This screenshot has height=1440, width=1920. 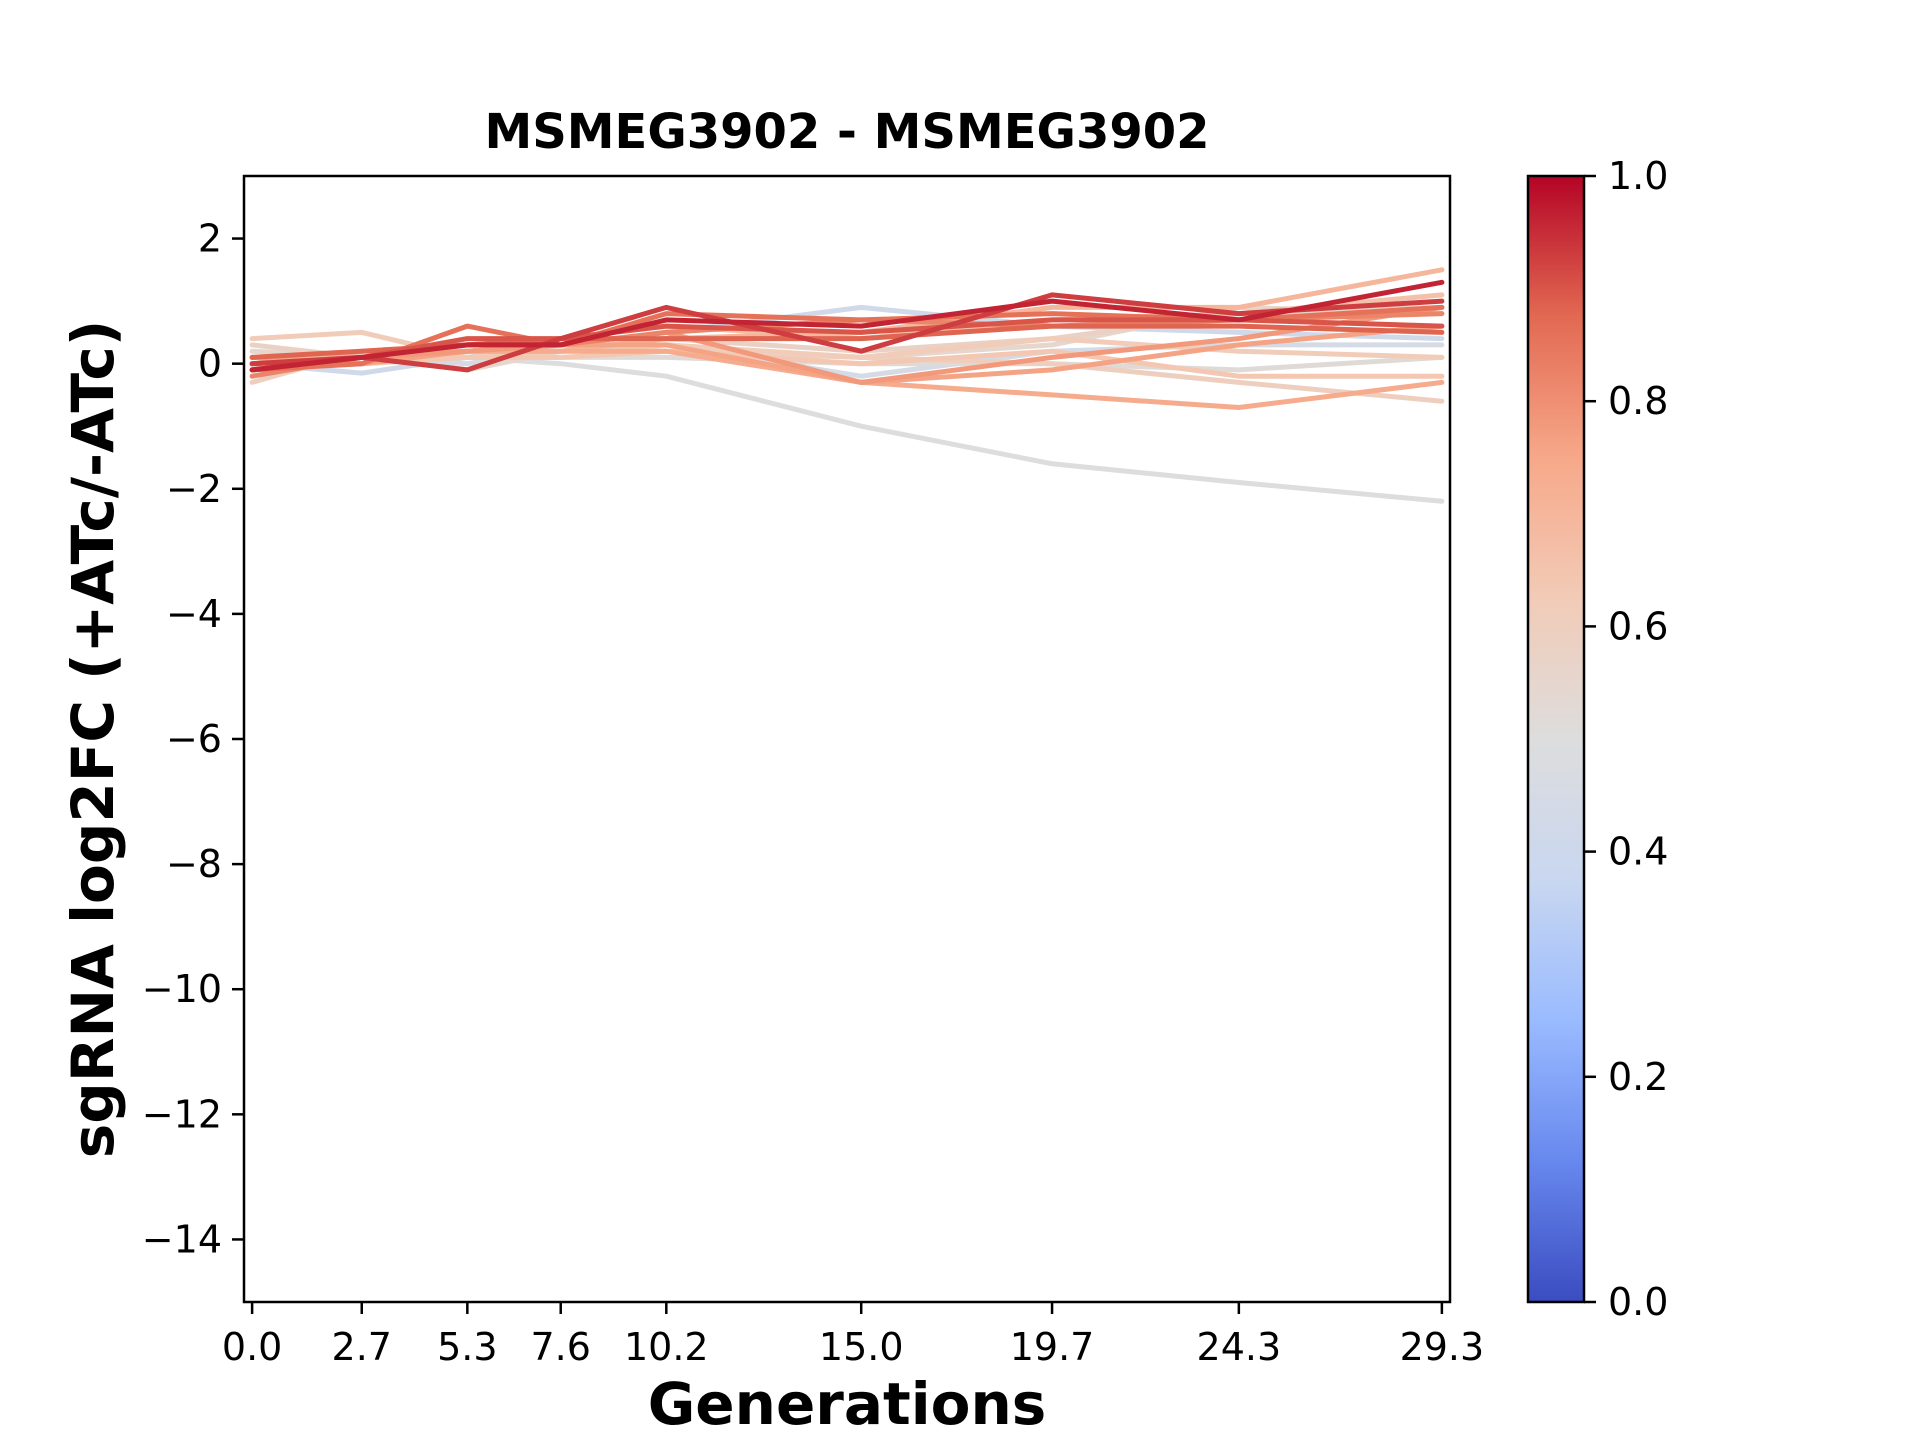 I want to click on x-tick-label: 24.3, so click(x=1239, y=1347).